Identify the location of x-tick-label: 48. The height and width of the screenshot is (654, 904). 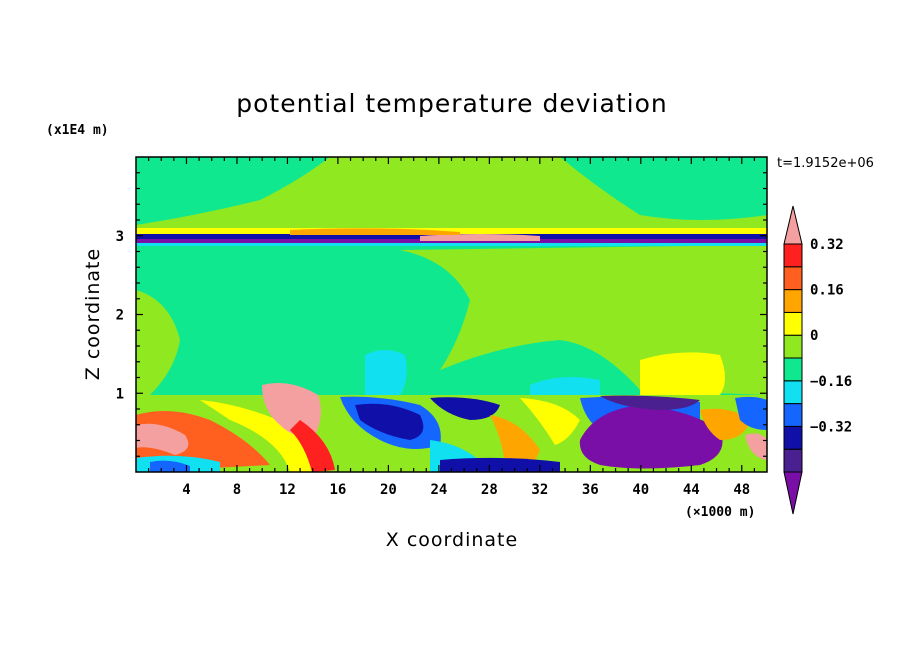
(741, 490).